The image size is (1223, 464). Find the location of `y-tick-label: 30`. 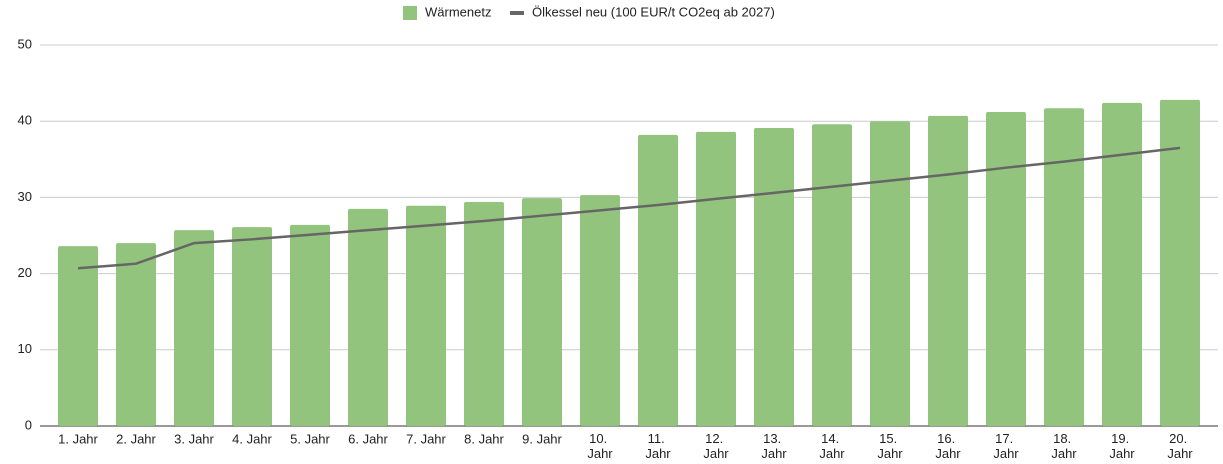

y-tick-label: 30 is located at coordinates (25, 196).